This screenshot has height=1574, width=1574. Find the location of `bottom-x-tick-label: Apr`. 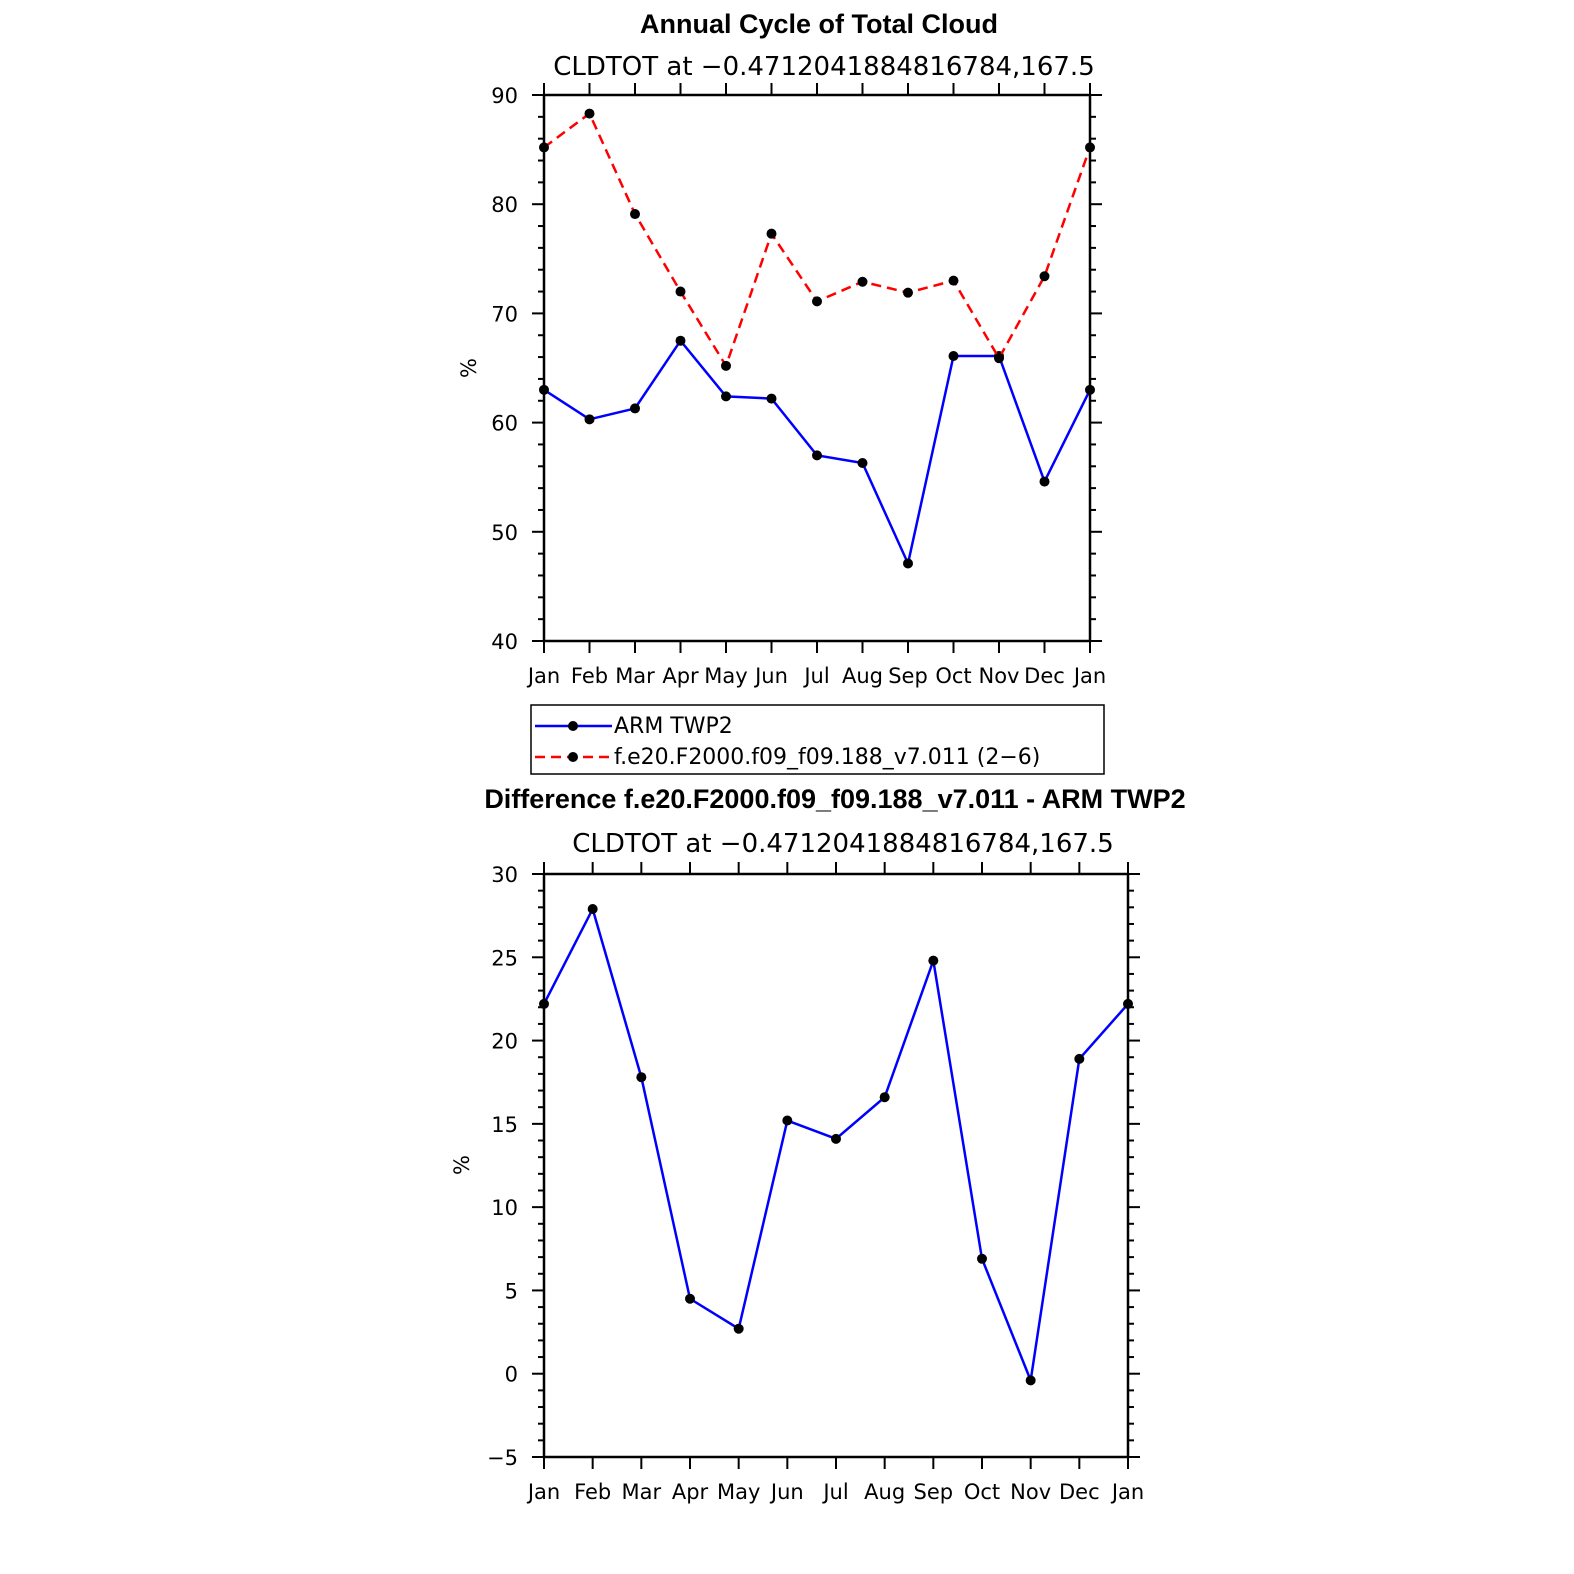

bottom-x-tick-label: Apr is located at coordinates (690, 1492).